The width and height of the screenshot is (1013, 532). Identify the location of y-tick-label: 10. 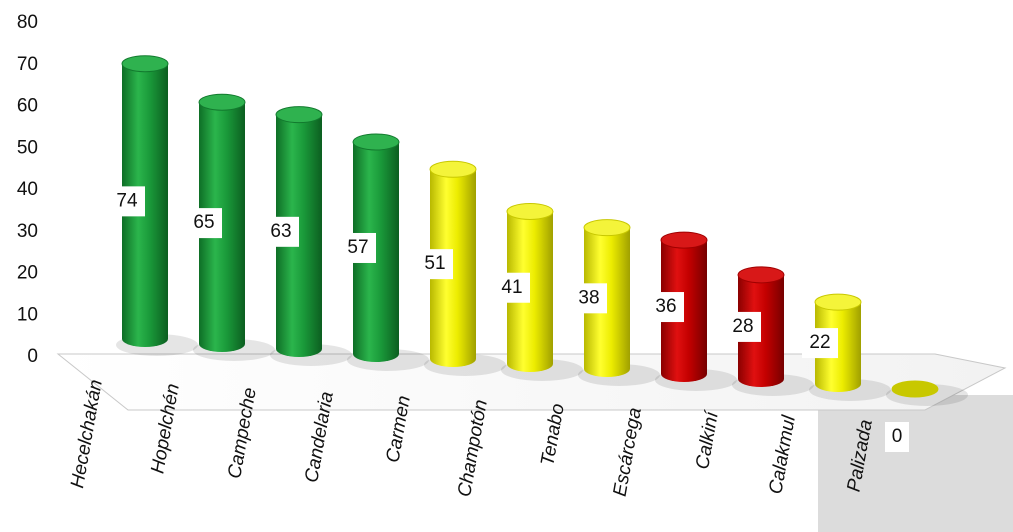
(27, 314).